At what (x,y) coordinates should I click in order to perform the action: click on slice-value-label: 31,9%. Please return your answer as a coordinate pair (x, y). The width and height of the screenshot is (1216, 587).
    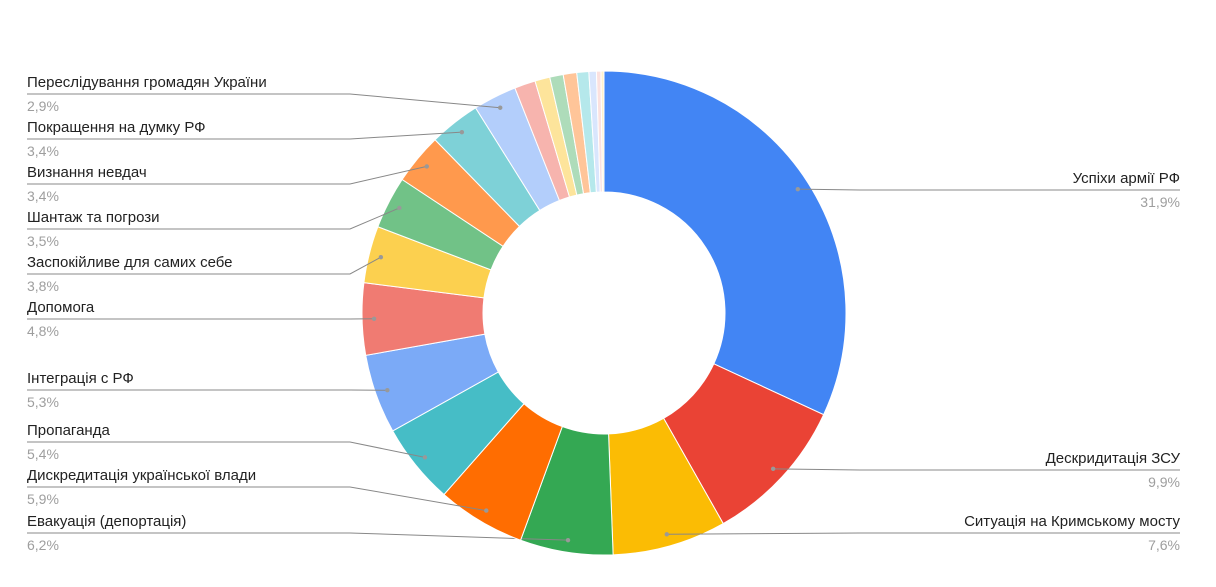
    Looking at the image, I should click on (1160, 202).